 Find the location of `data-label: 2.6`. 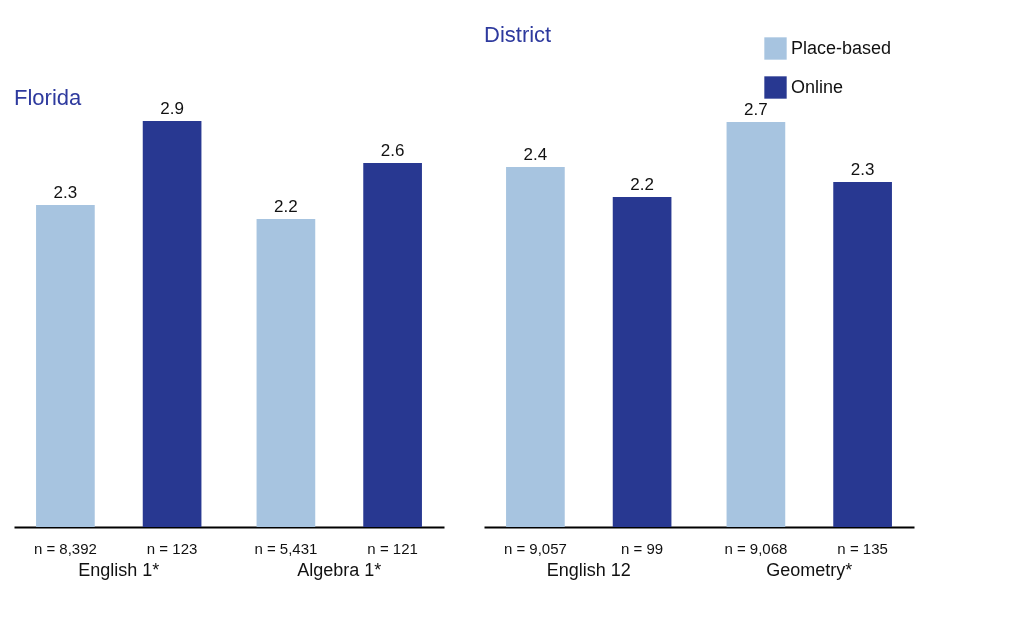

data-label: 2.6 is located at coordinates (392, 150).